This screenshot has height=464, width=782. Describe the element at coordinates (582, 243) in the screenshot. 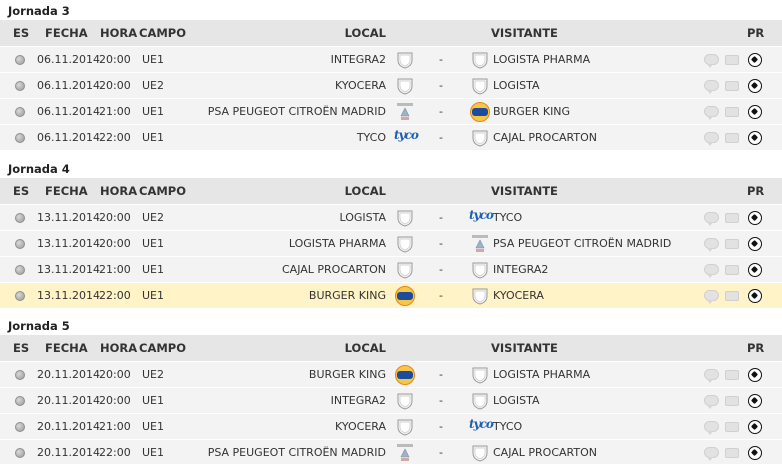

I see `away-team: PSA PEUGEOT CITROËN MADRID` at that location.